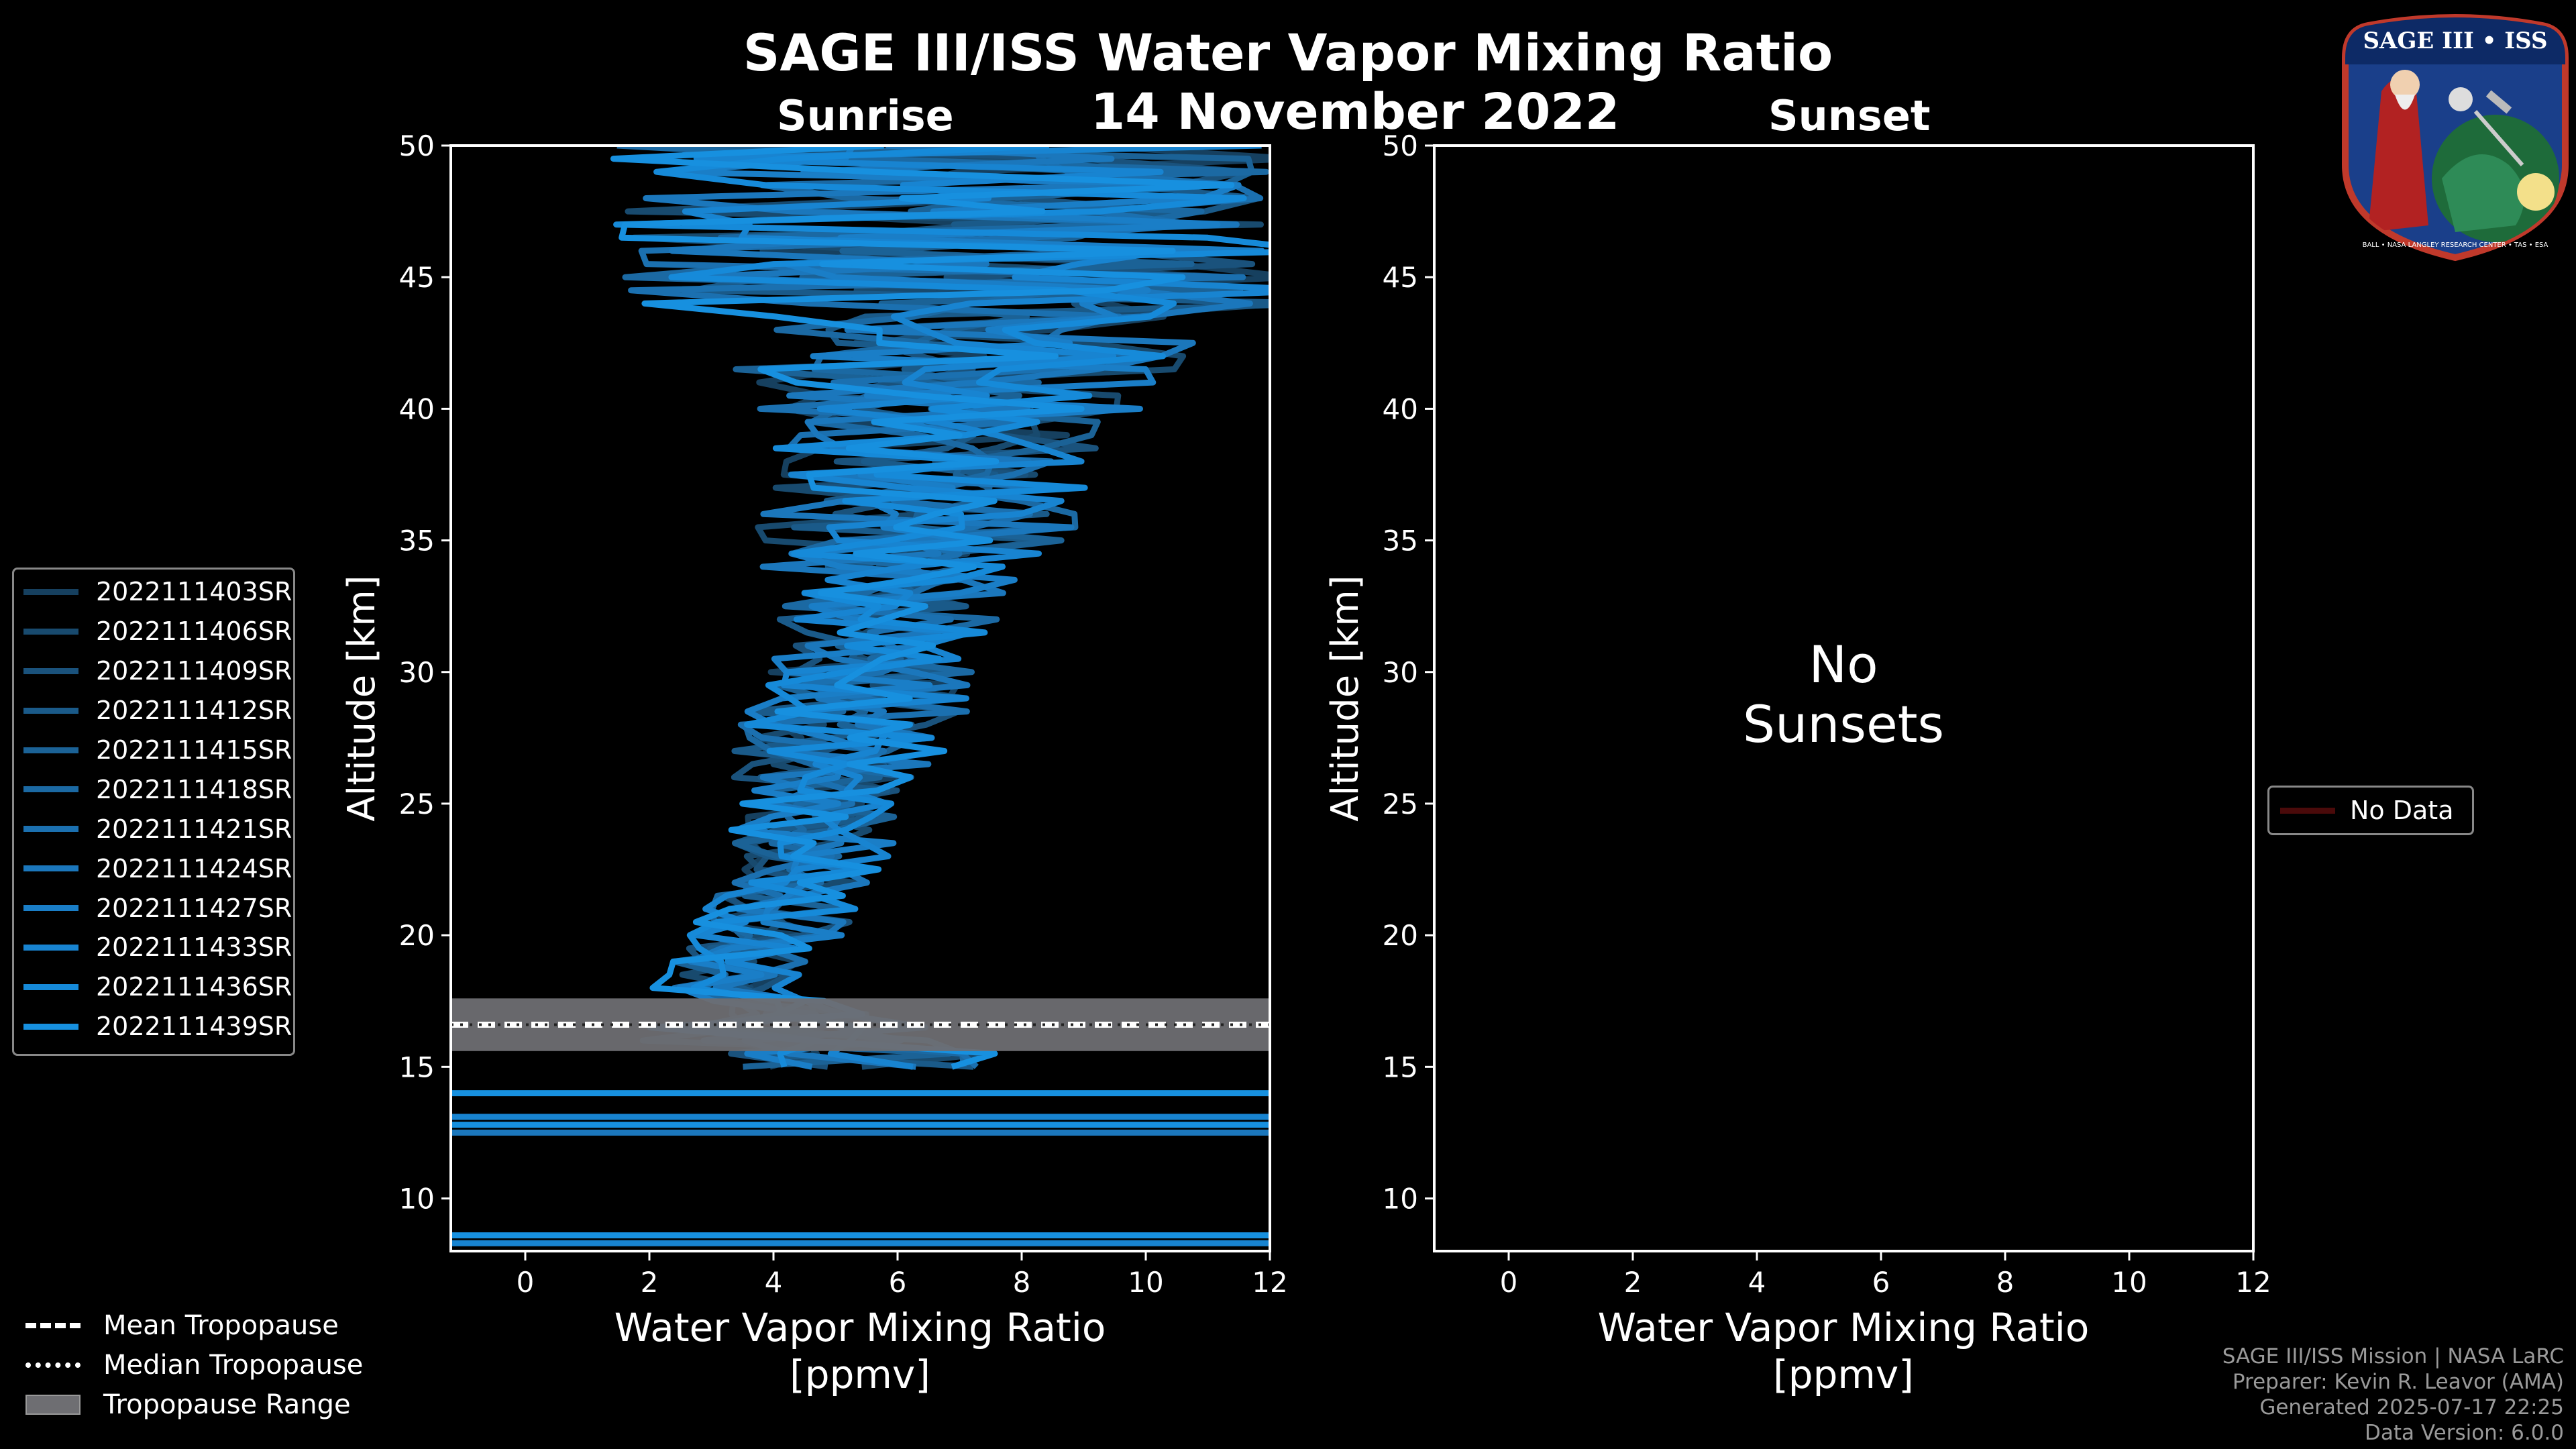 This screenshot has width=2576, height=1449. What do you see at coordinates (2005, 1282) in the screenshot?
I see `sunset-xtick-label: 8` at bounding box center [2005, 1282].